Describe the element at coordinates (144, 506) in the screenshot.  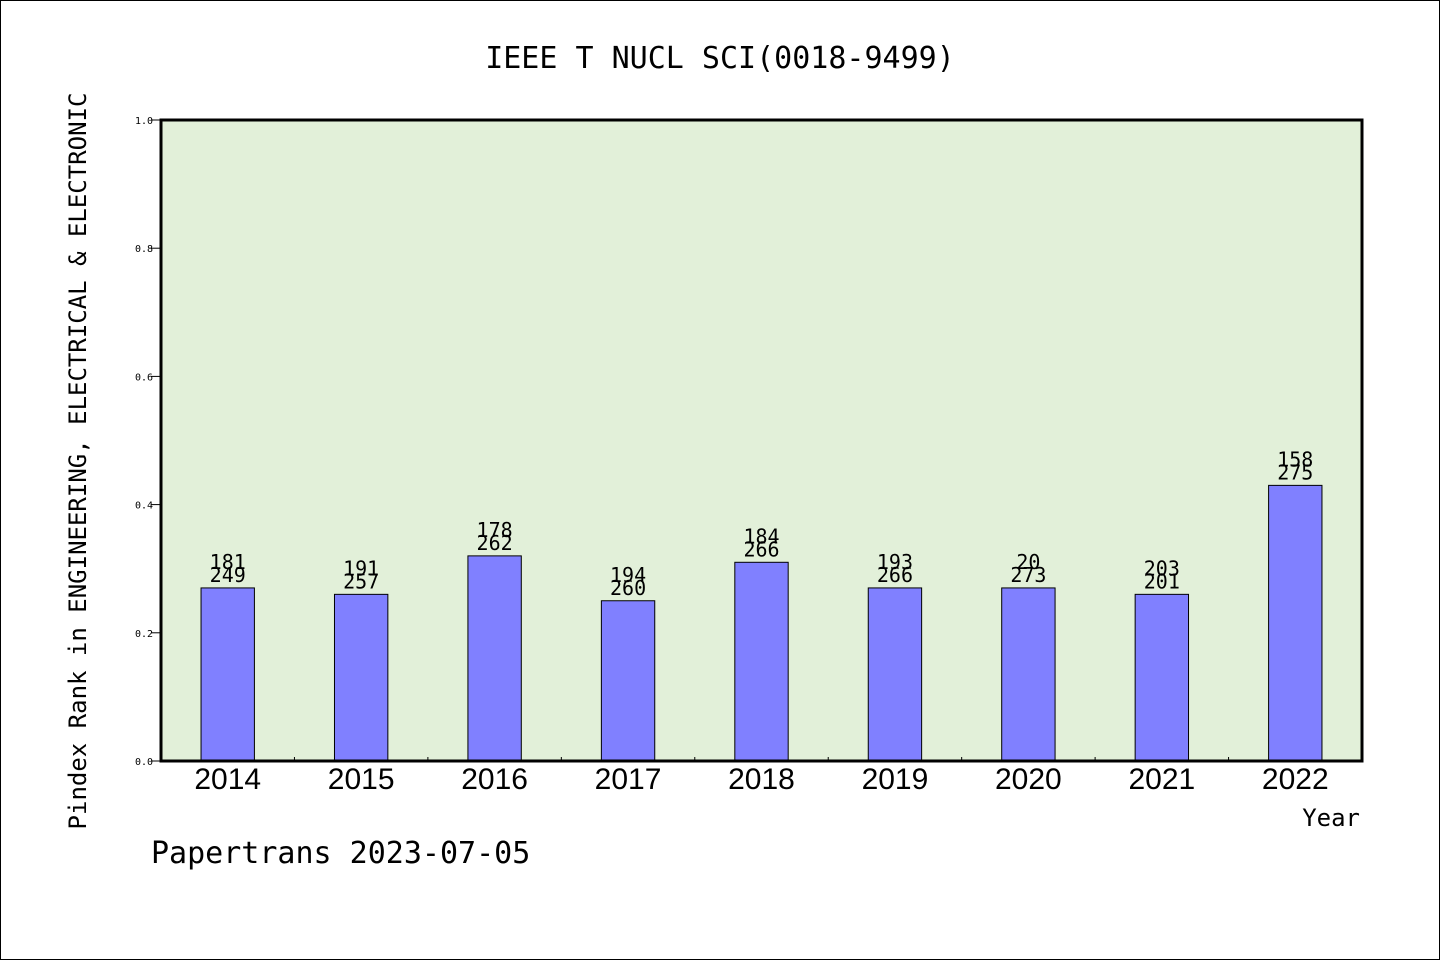
I see `y-tick-label: 0.4` at that location.